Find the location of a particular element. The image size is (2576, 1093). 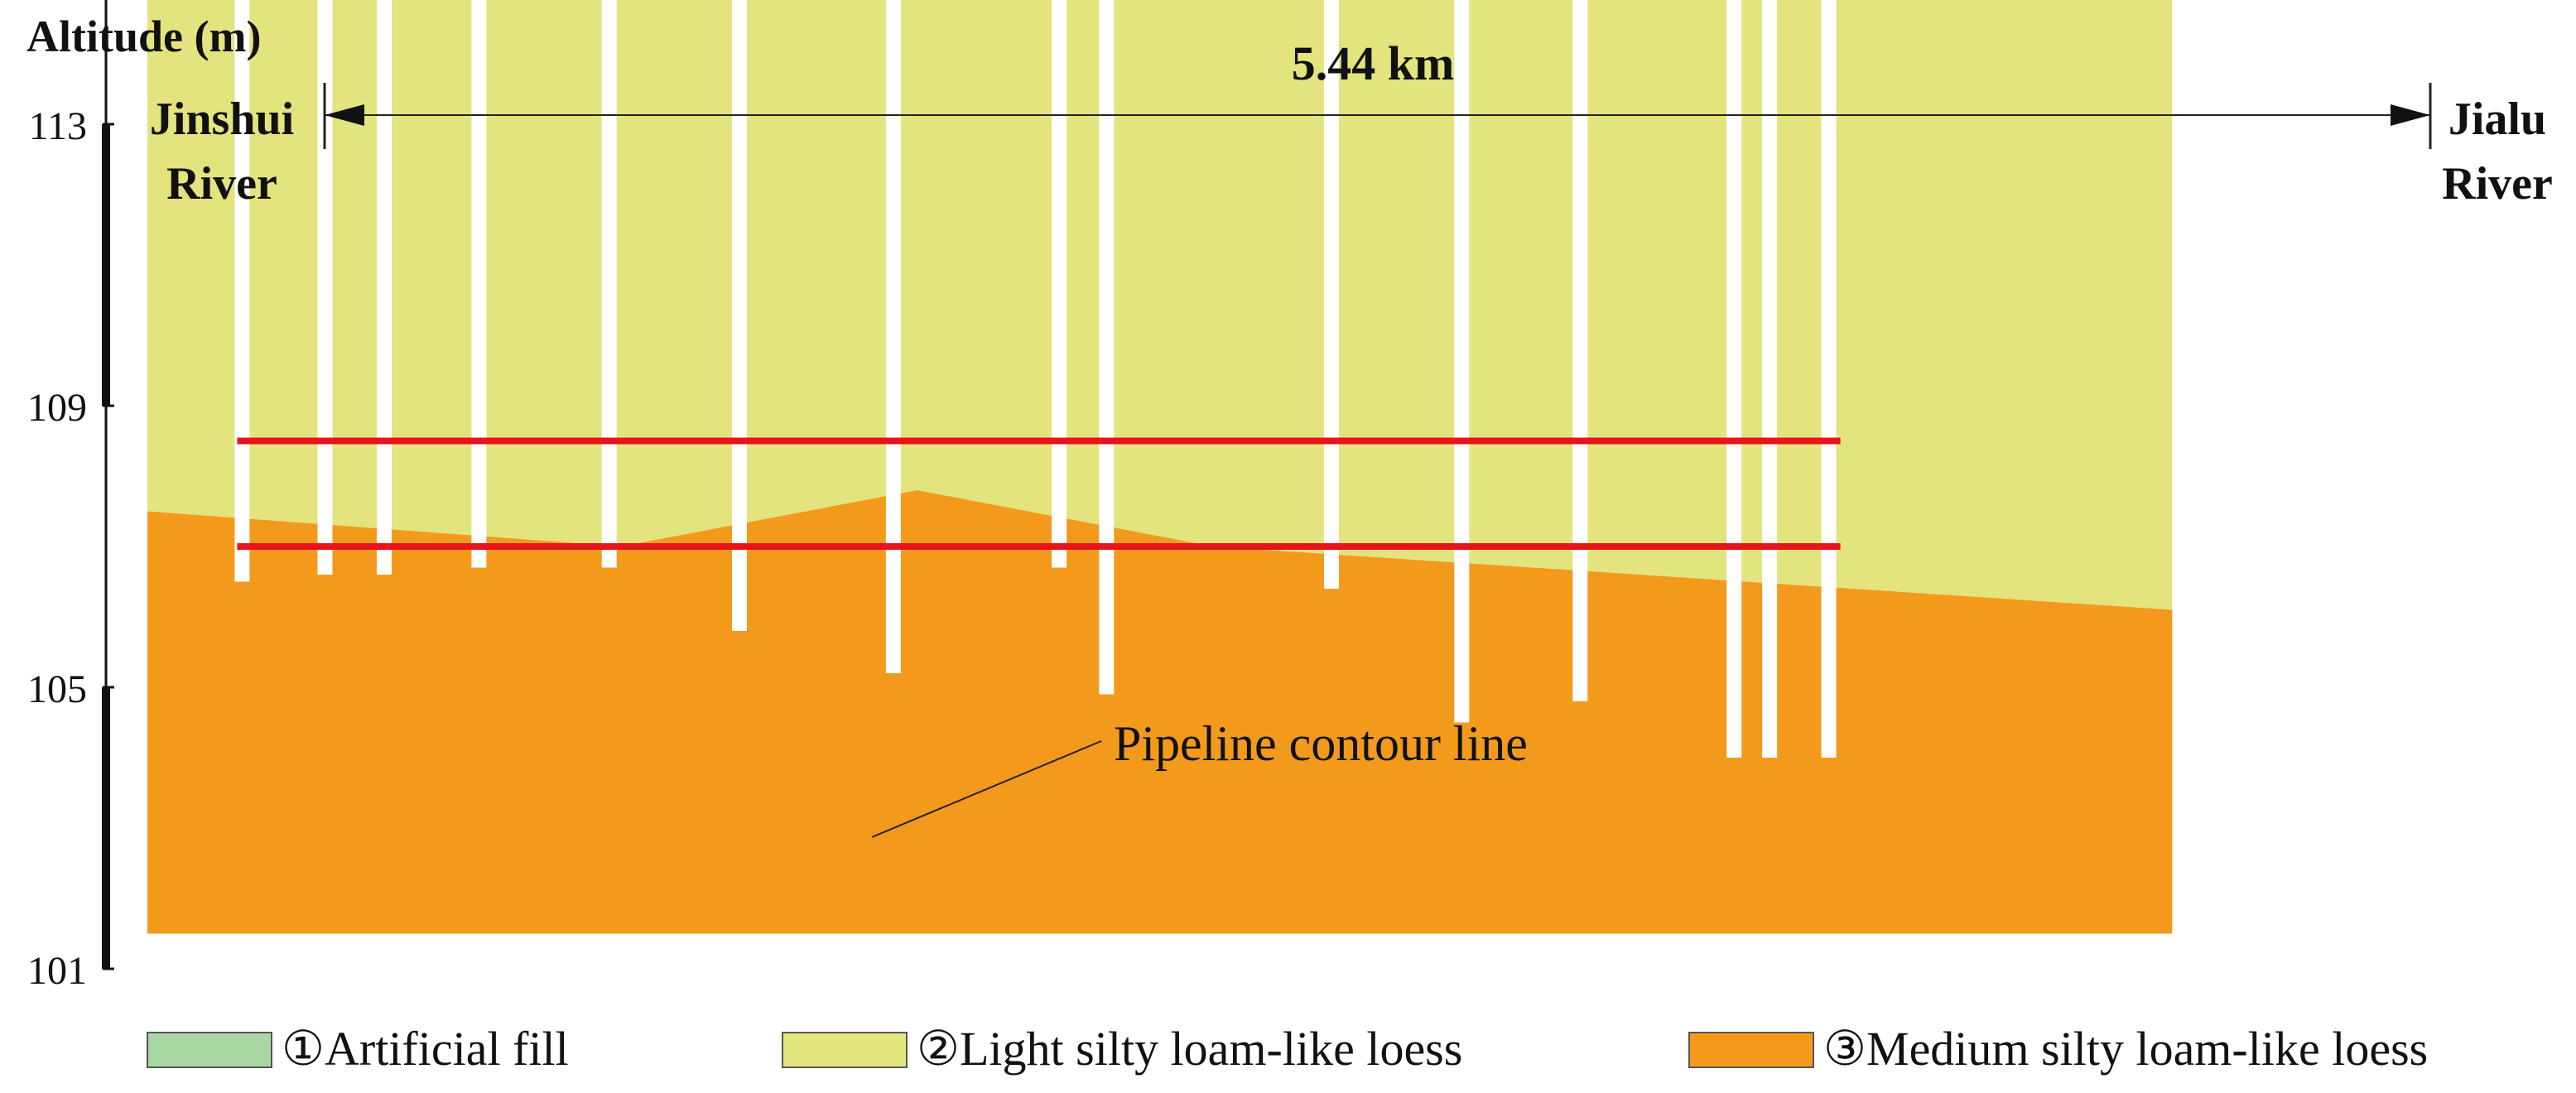

distance-label: 5.44 km is located at coordinates (1373, 63).